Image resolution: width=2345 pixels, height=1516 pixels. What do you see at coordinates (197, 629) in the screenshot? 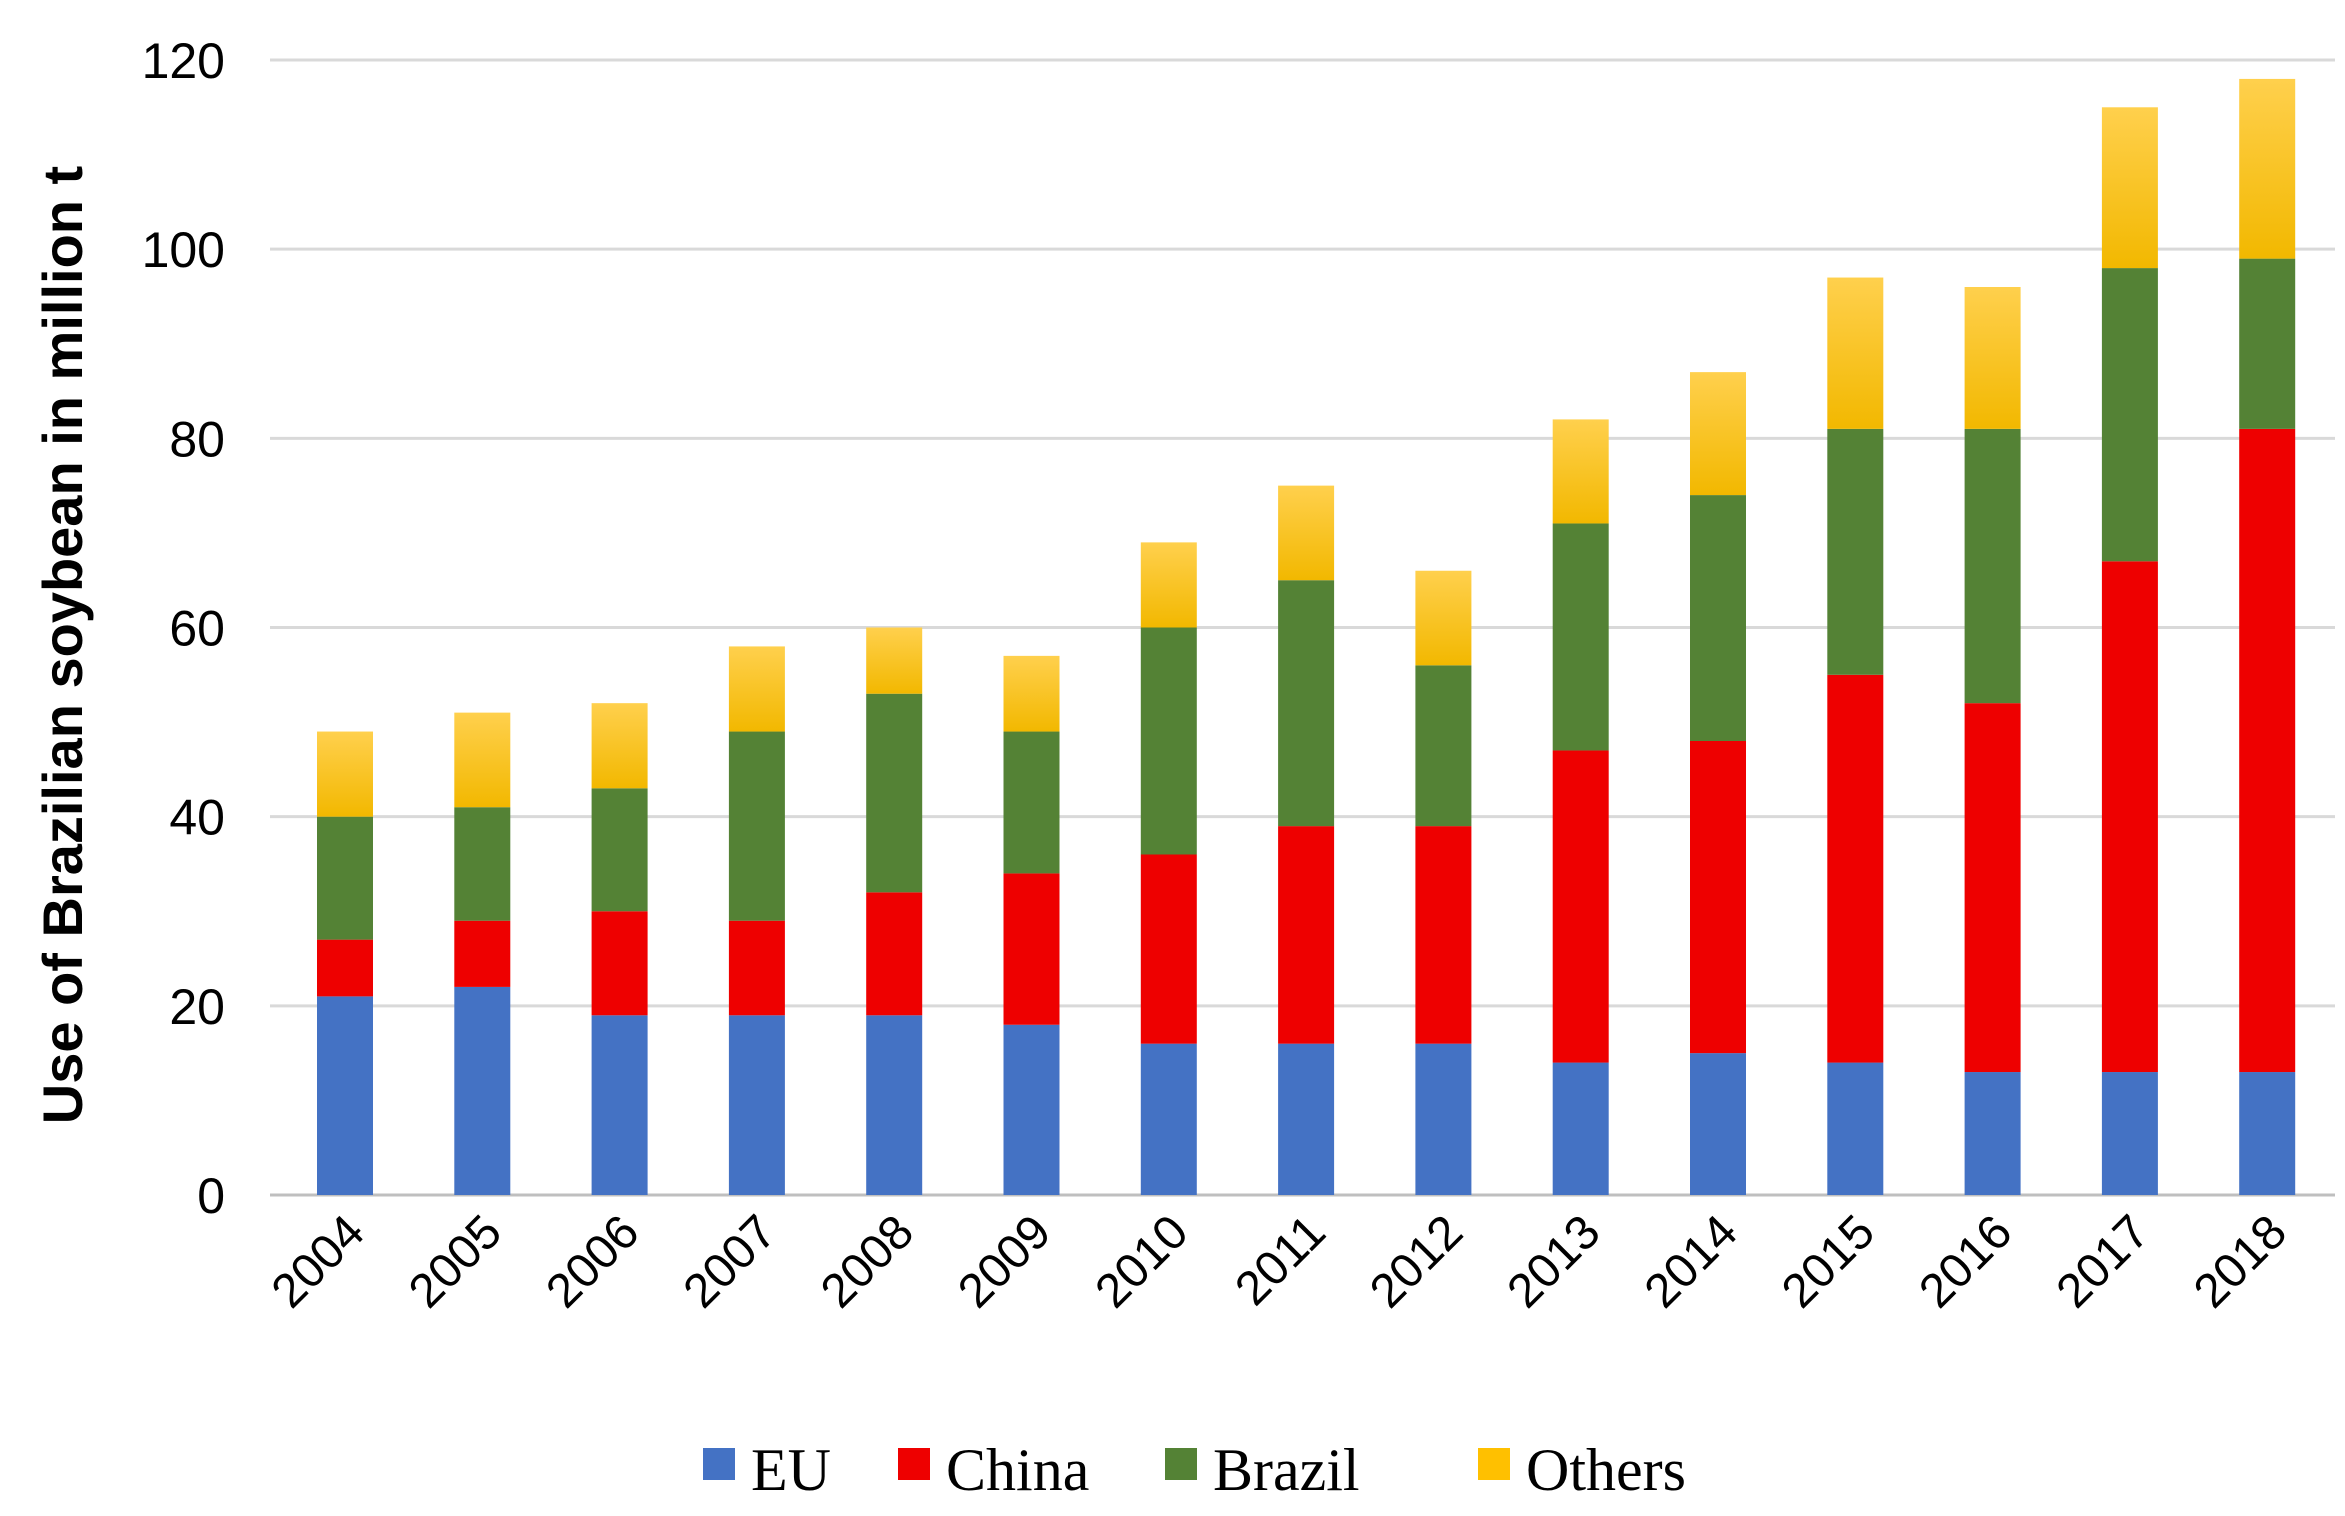
I see `y-tick-label: 60` at bounding box center [197, 629].